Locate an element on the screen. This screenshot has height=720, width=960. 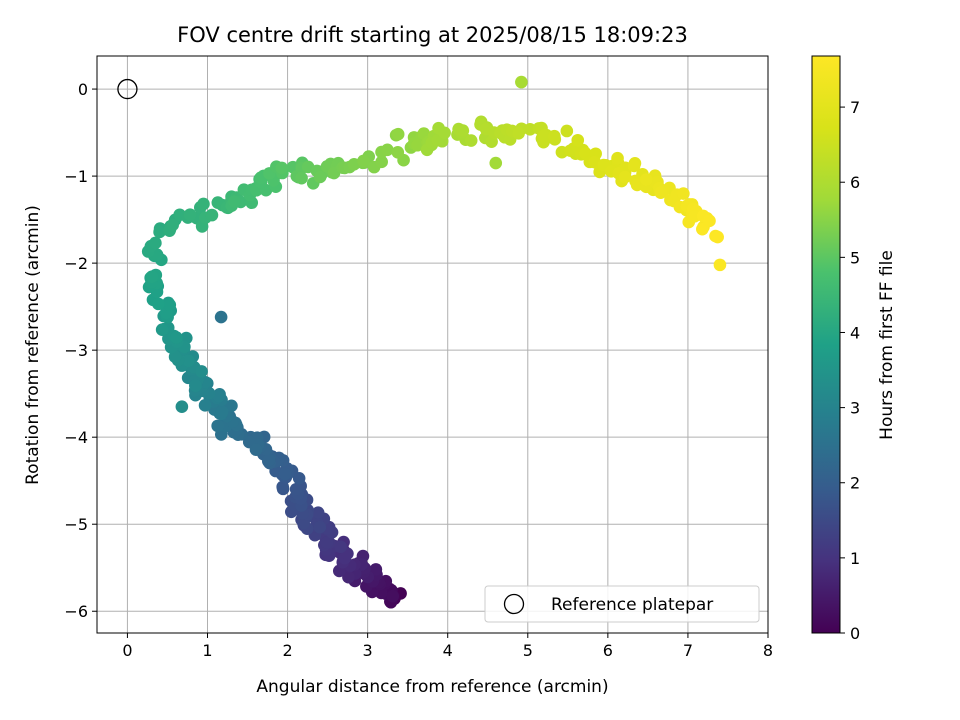
y-tick-label: 0 is located at coordinates (83, 89).